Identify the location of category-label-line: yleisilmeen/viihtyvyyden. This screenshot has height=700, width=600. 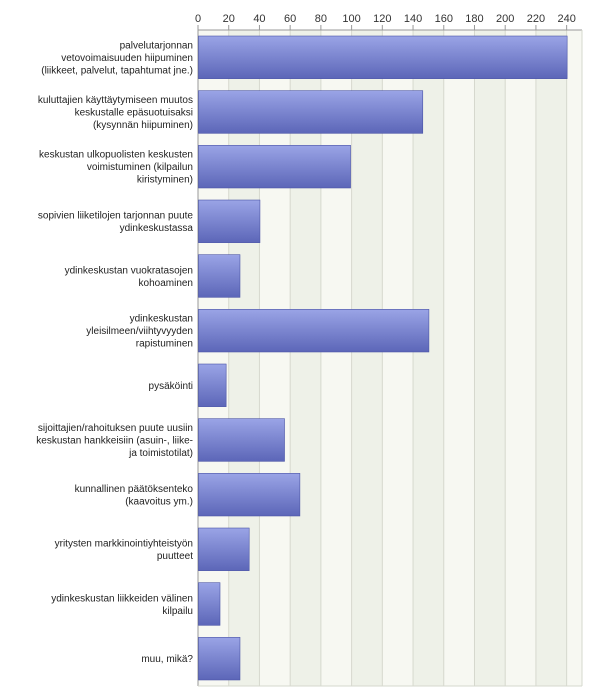
(139, 331).